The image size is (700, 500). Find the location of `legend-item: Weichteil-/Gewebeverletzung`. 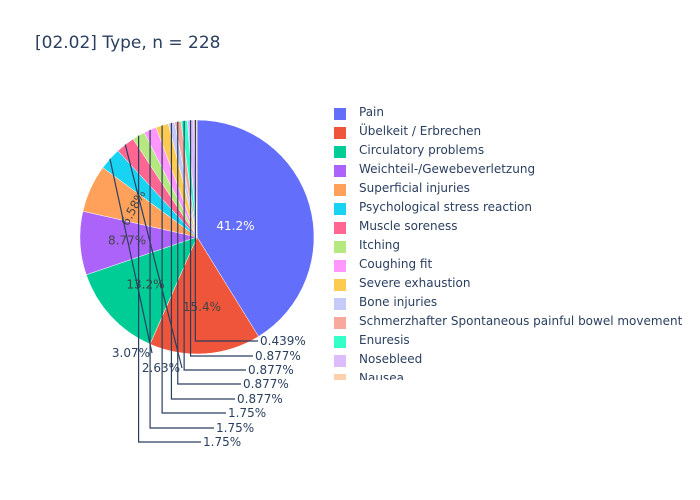

legend-item: Weichteil-/Gewebeverletzung is located at coordinates (514, 170).